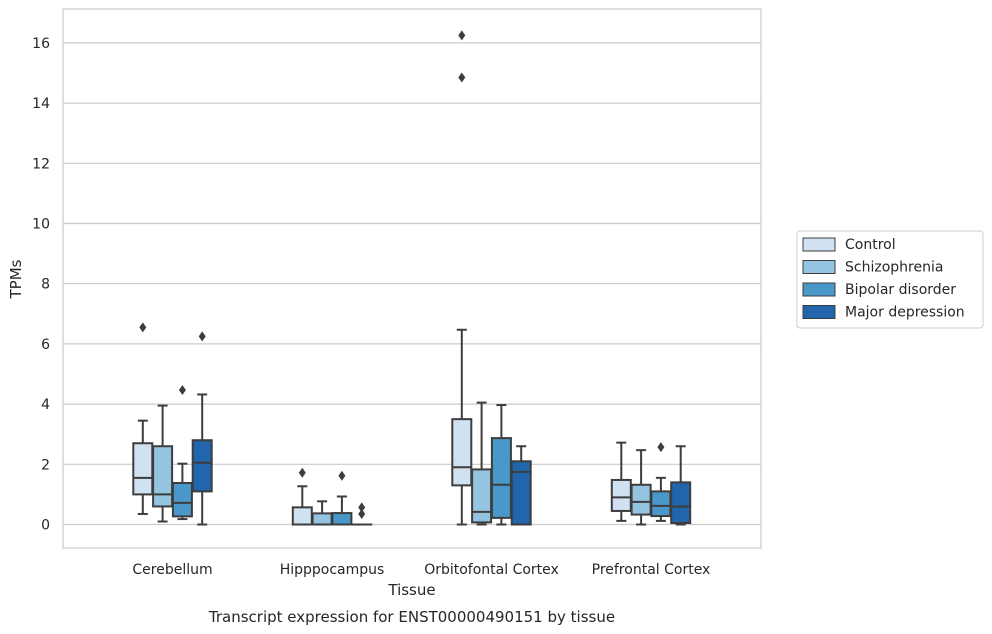  I want to click on y-tick-label: 10, so click(41, 225).